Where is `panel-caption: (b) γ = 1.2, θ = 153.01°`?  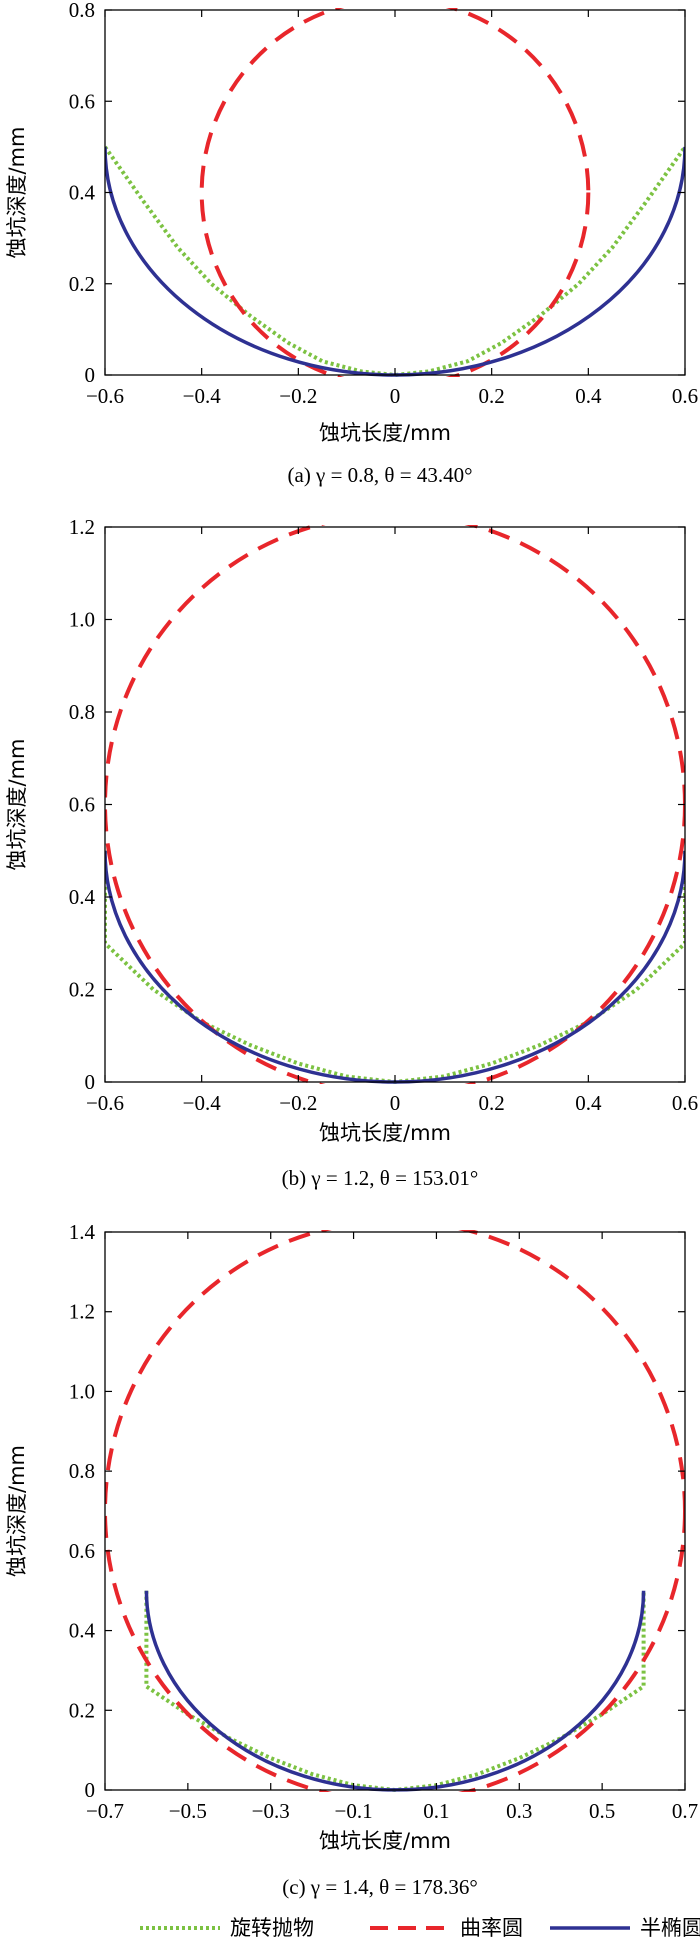 panel-caption: (b) γ = 1.2, θ = 153.01° is located at coordinates (380, 1178).